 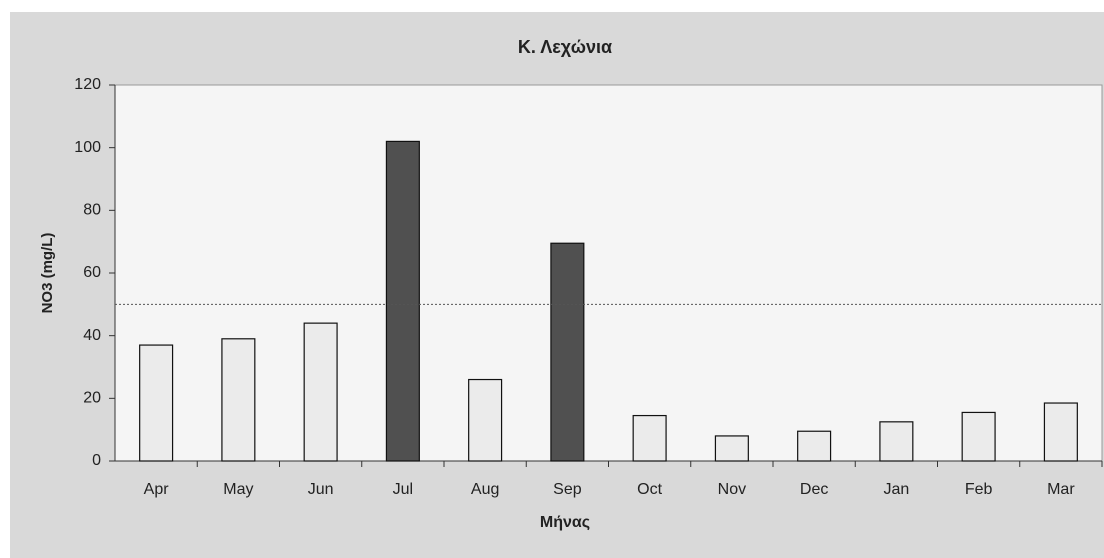 What do you see at coordinates (238, 489) in the screenshot?
I see `x-tick-label: May` at bounding box center [238, 489].